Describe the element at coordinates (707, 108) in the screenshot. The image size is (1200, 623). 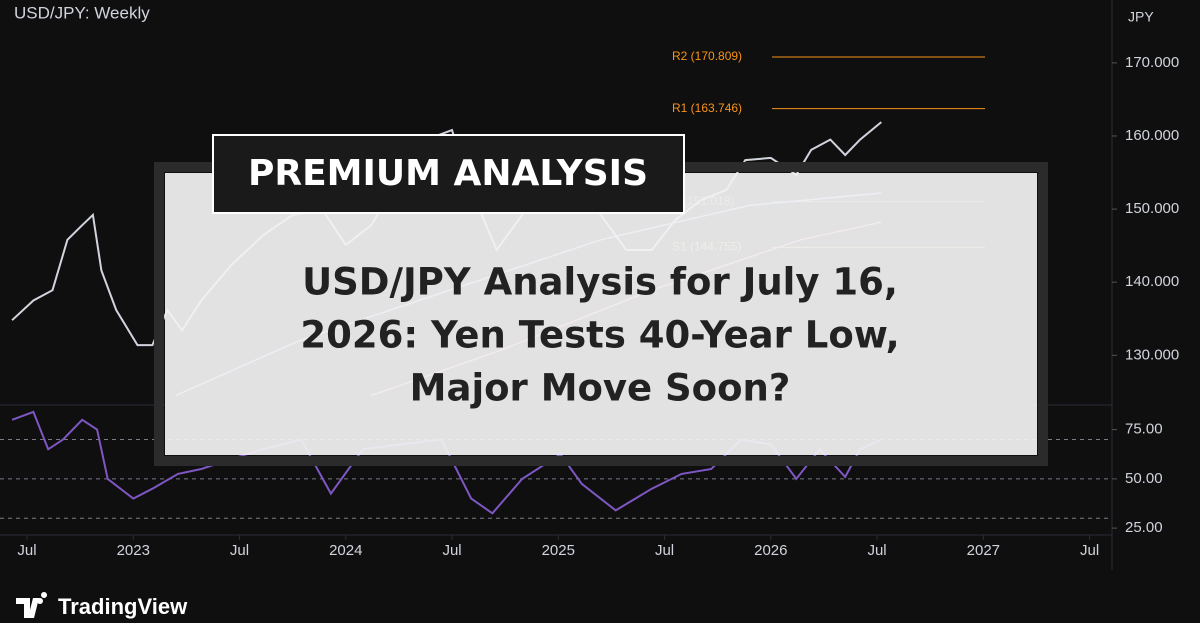
I see `pivot-label: R1 (163.746)` at that location.